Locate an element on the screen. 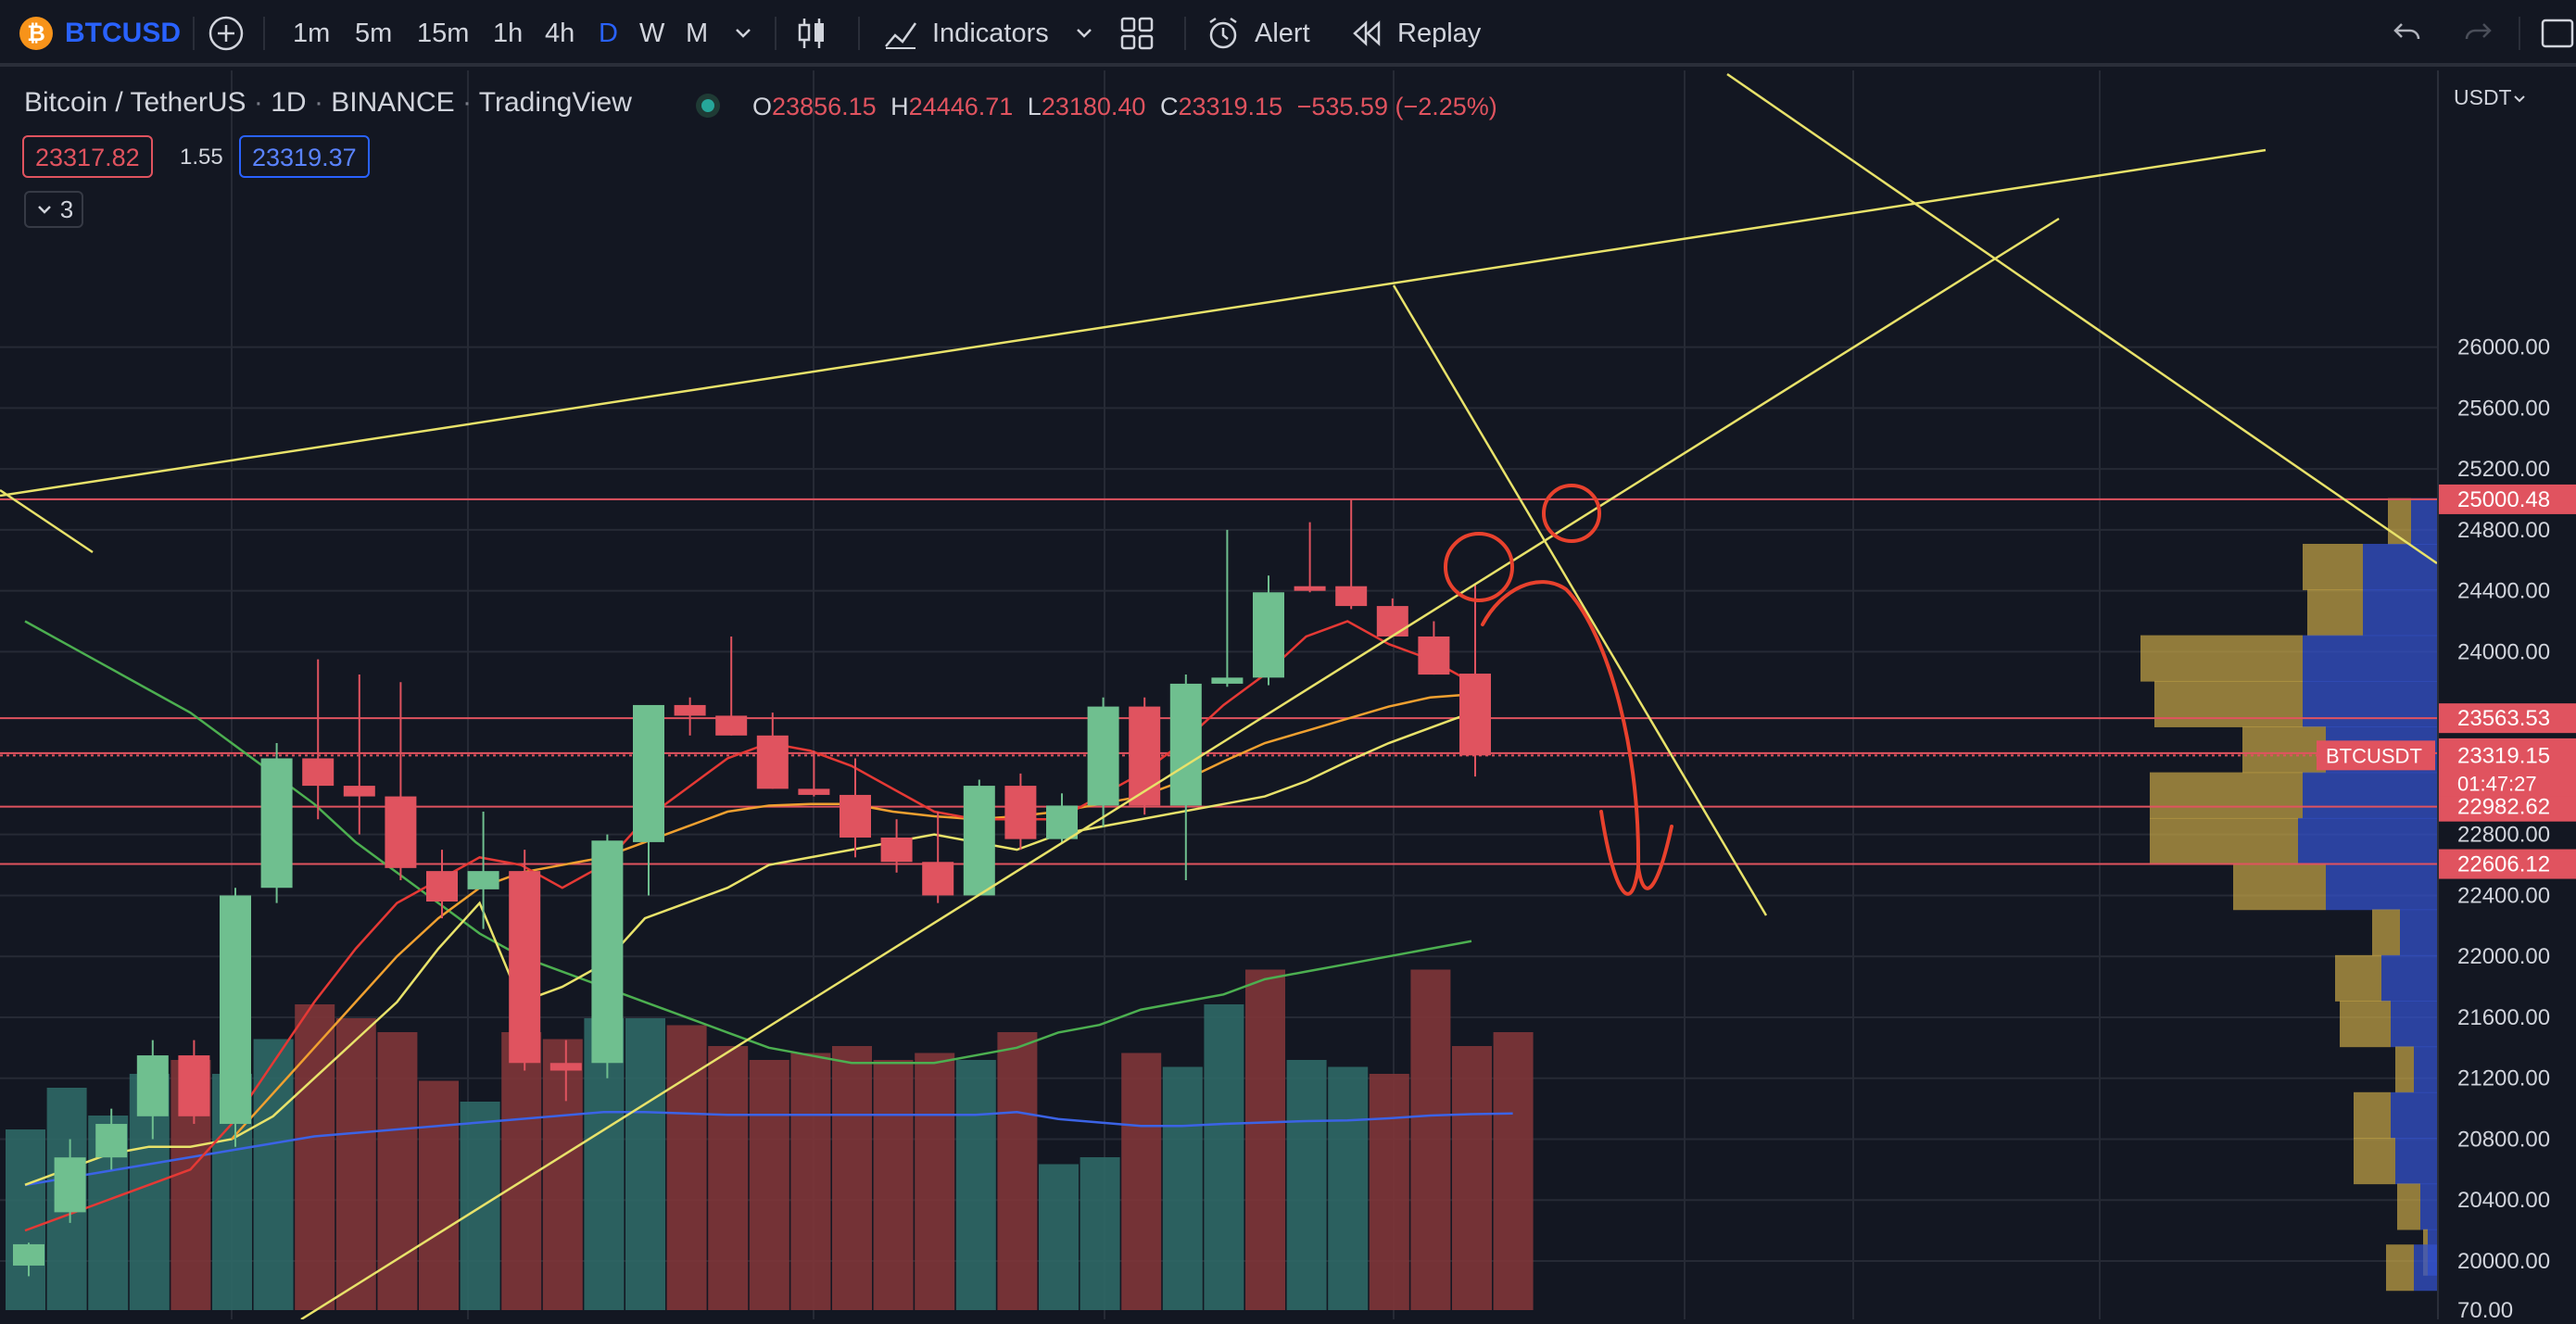  current-price-box is located at coordinates (2508, 768).